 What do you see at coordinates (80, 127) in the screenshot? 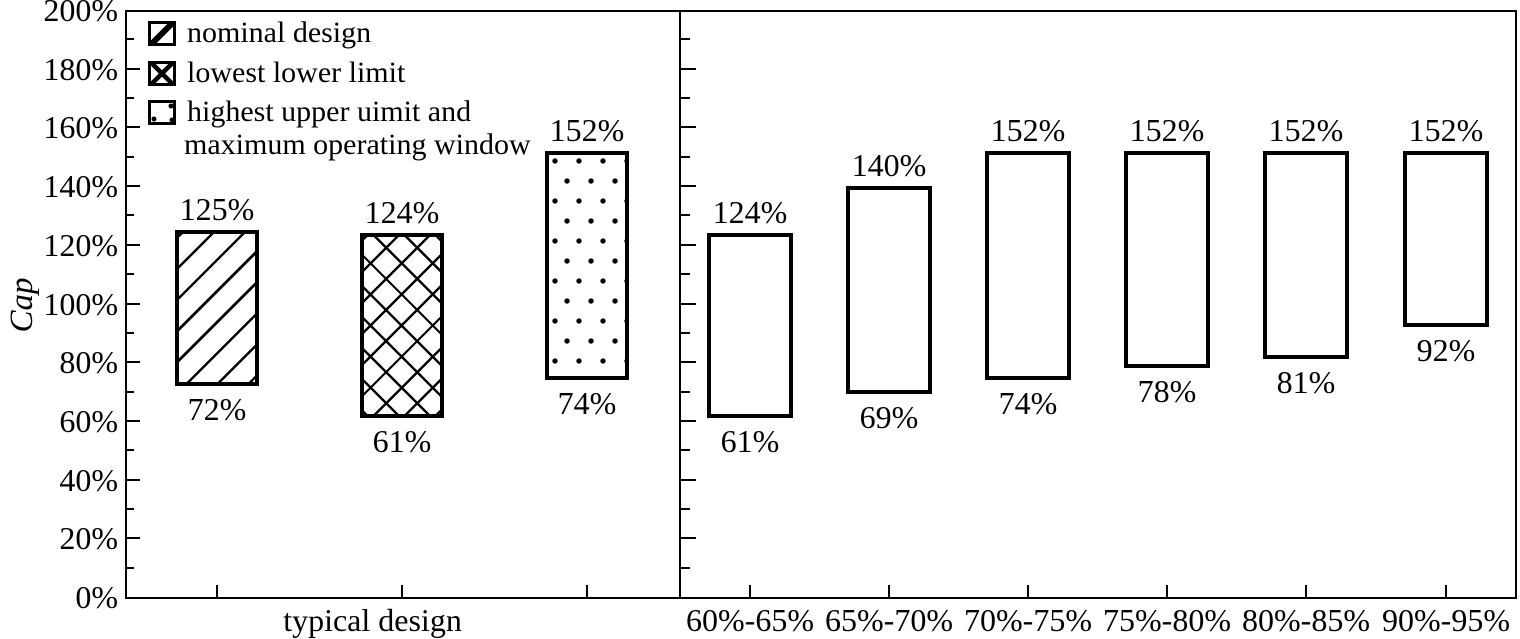
I see `y-tick-label: 160%` at bounding box center [80, 127].